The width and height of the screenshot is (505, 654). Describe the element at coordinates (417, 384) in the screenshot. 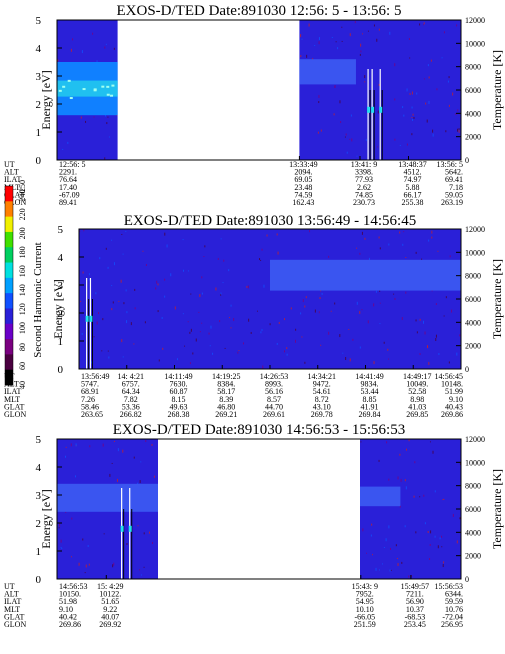

I see `orbit-value: 10049.` at that location.